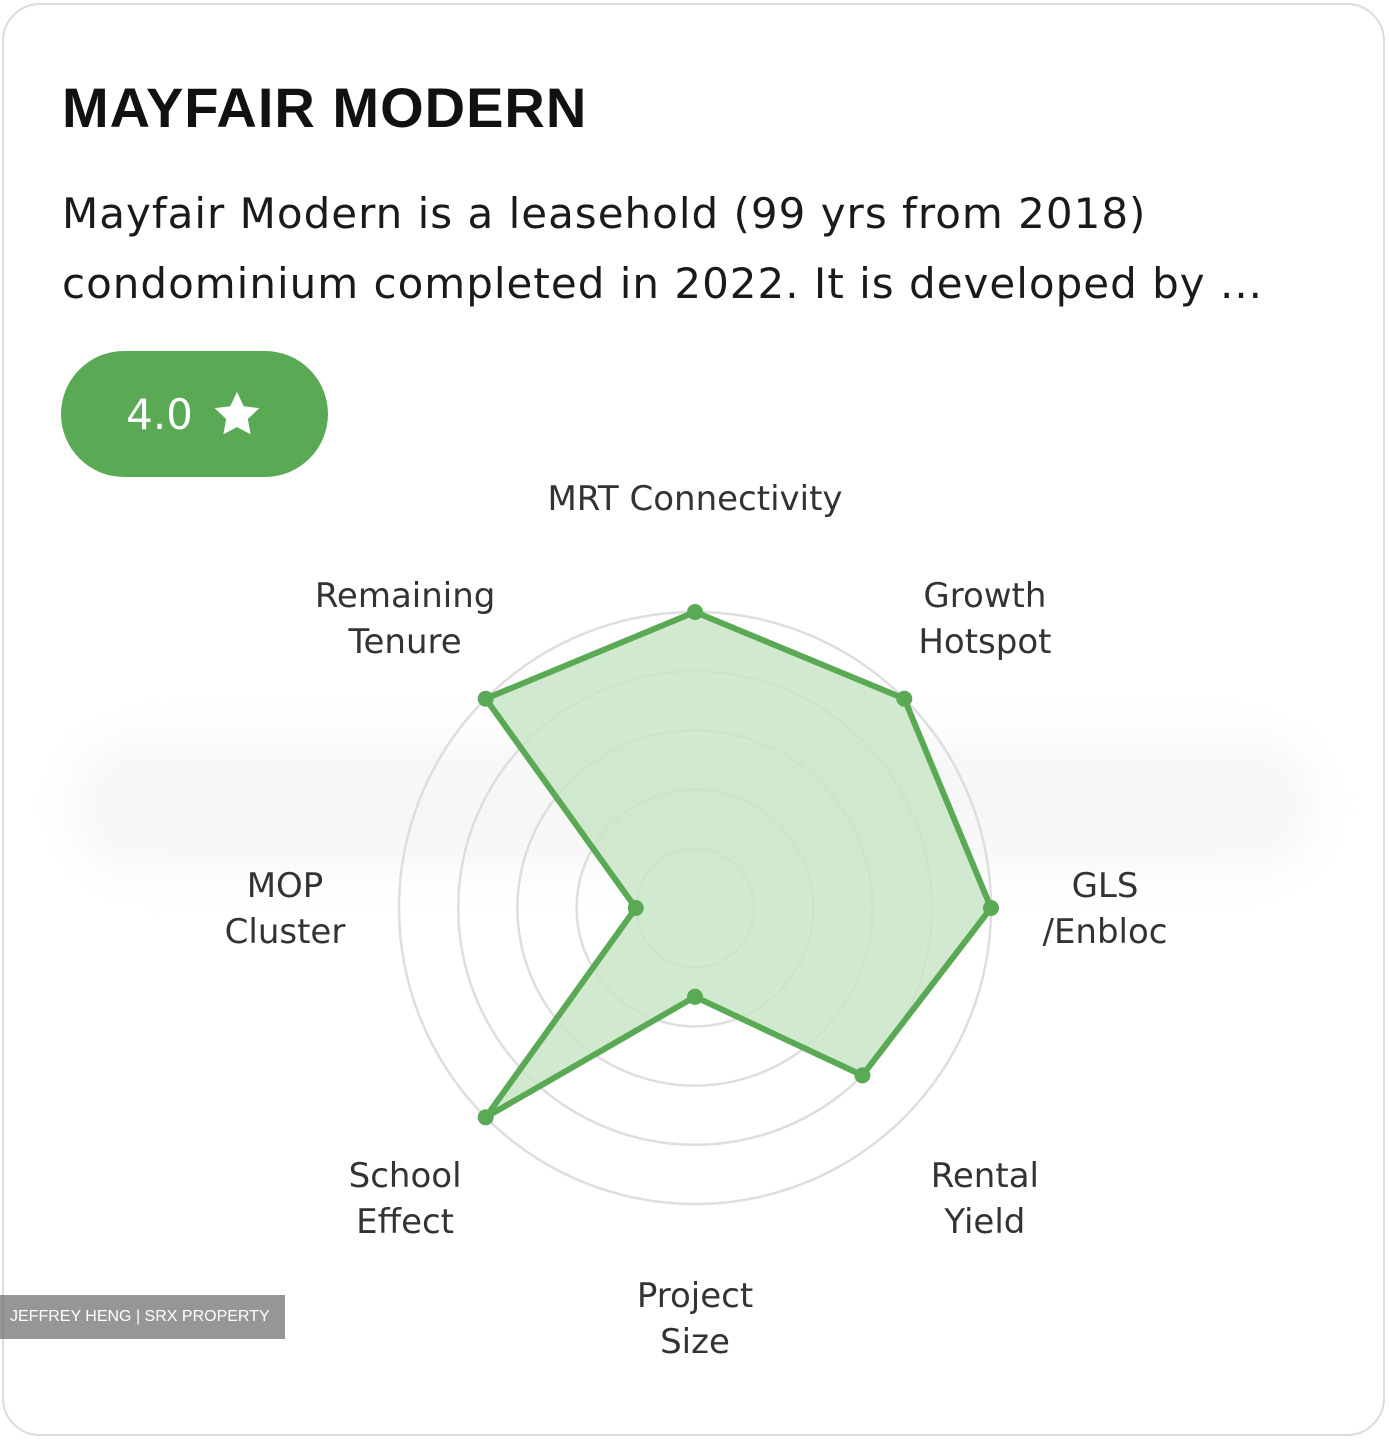 The width and height of the screenshot is (1389, 1440). I want to click on axis-label-2: GLS/Enbloc, so click(1104, 909).